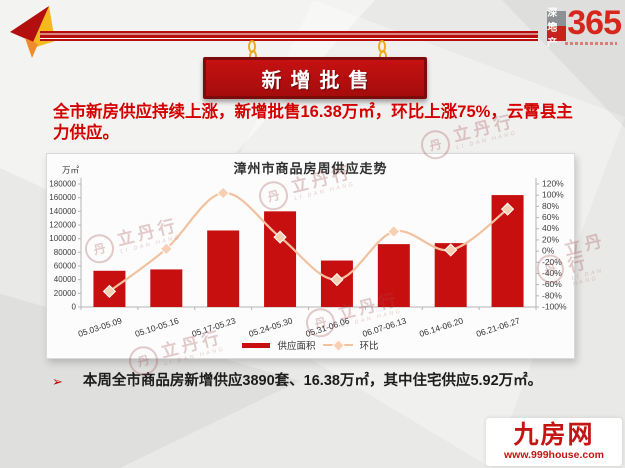 This screenshot has width=625, height=468. I want to click on chart-title: 漳州市商品房周供应走势, so click(310, 168).